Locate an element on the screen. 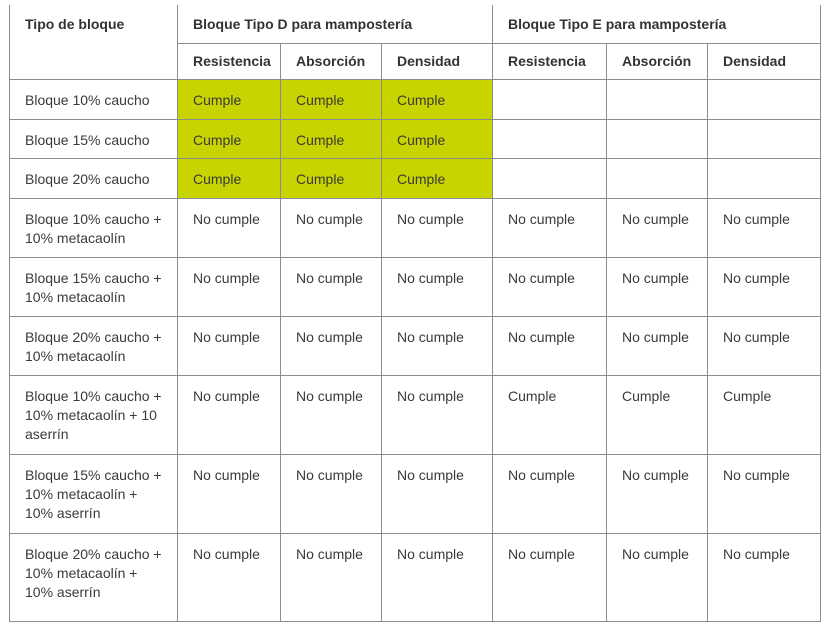 The image size is (827, 629). subheader-cell: Densidad is located at coordinates (437, 61).